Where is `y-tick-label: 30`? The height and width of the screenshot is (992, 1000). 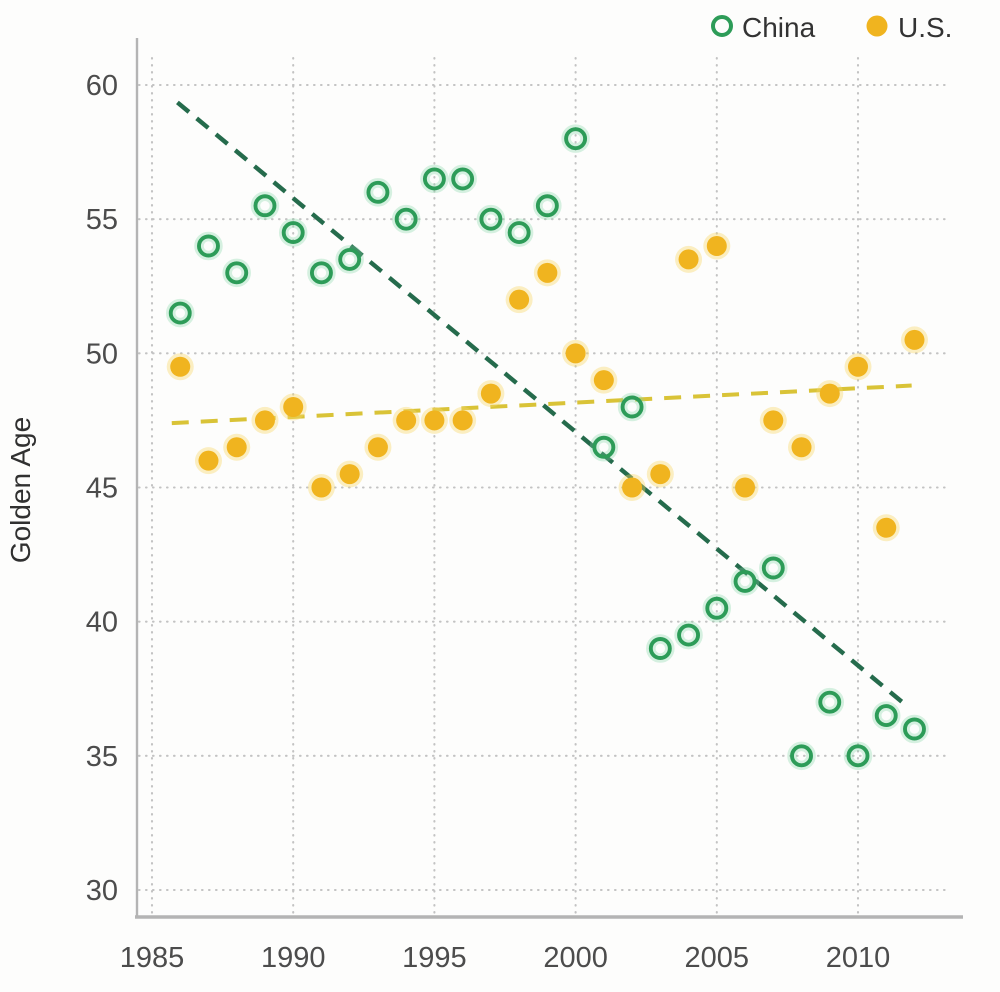 y-tick-label: 30 is located at coordinates (102, 891).